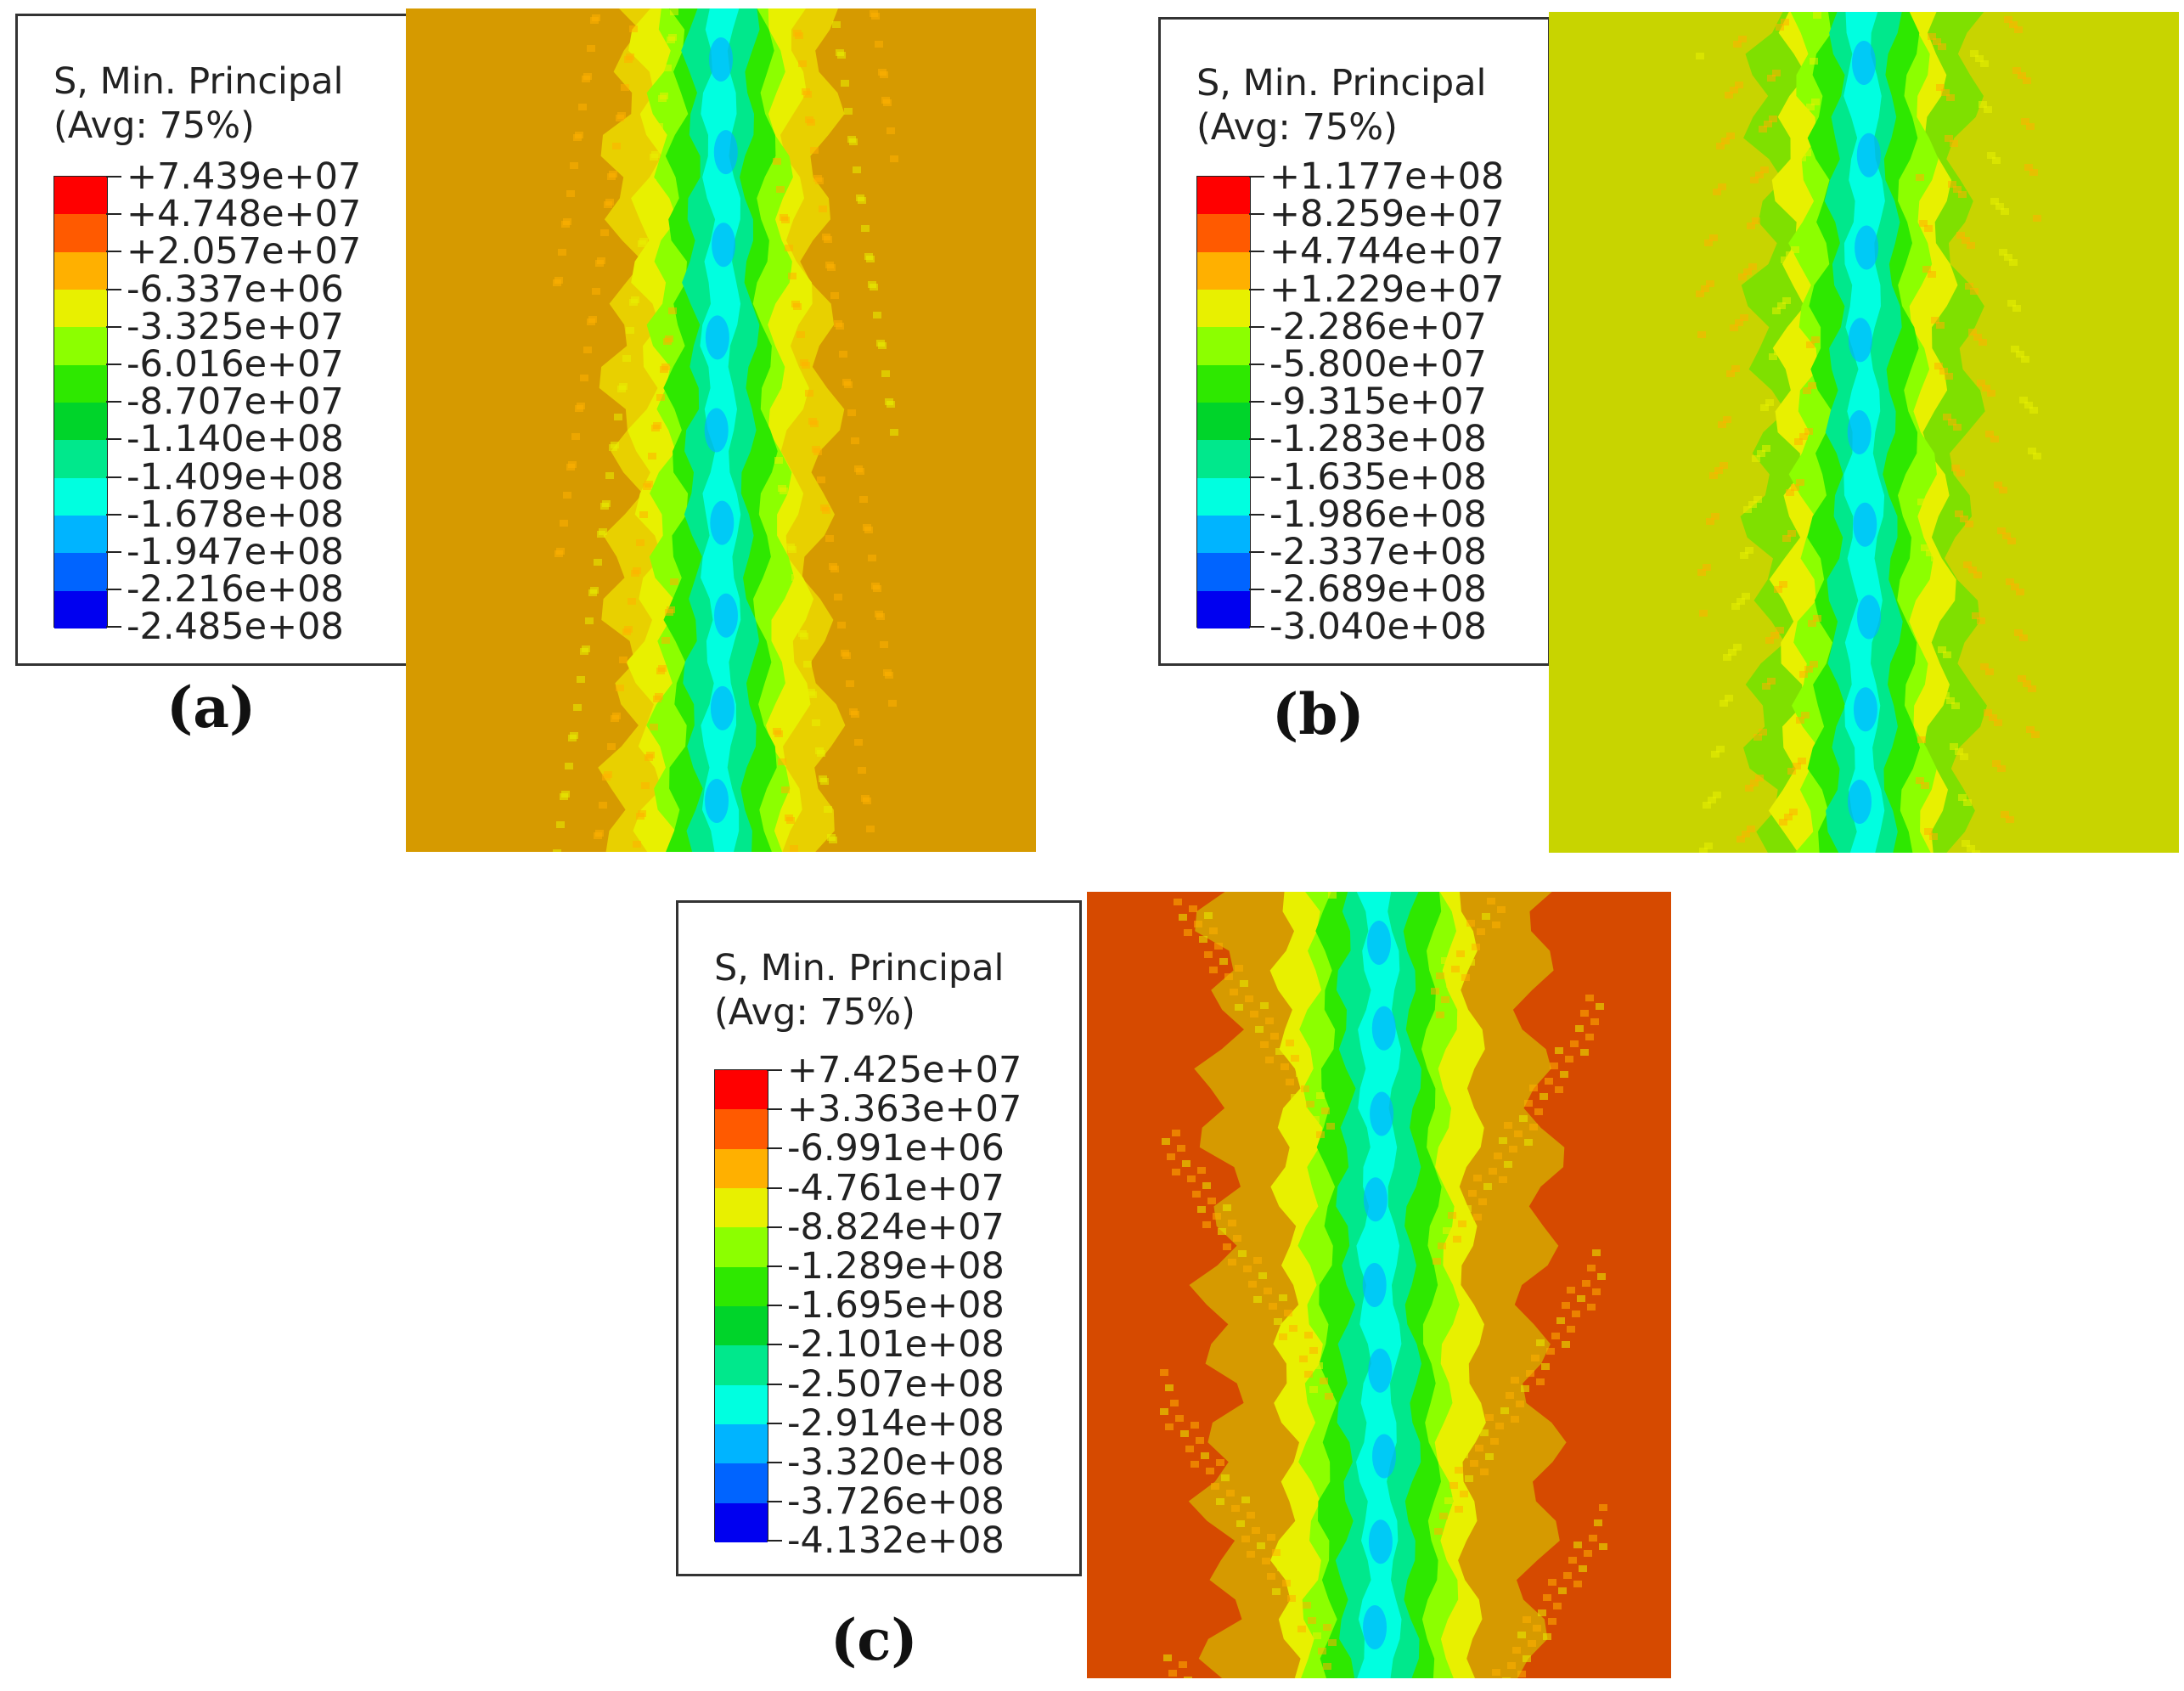 This screenshot has height=1691, width=2184. I want to click on tick-label: -9.315e+07, so click(1378, 402).